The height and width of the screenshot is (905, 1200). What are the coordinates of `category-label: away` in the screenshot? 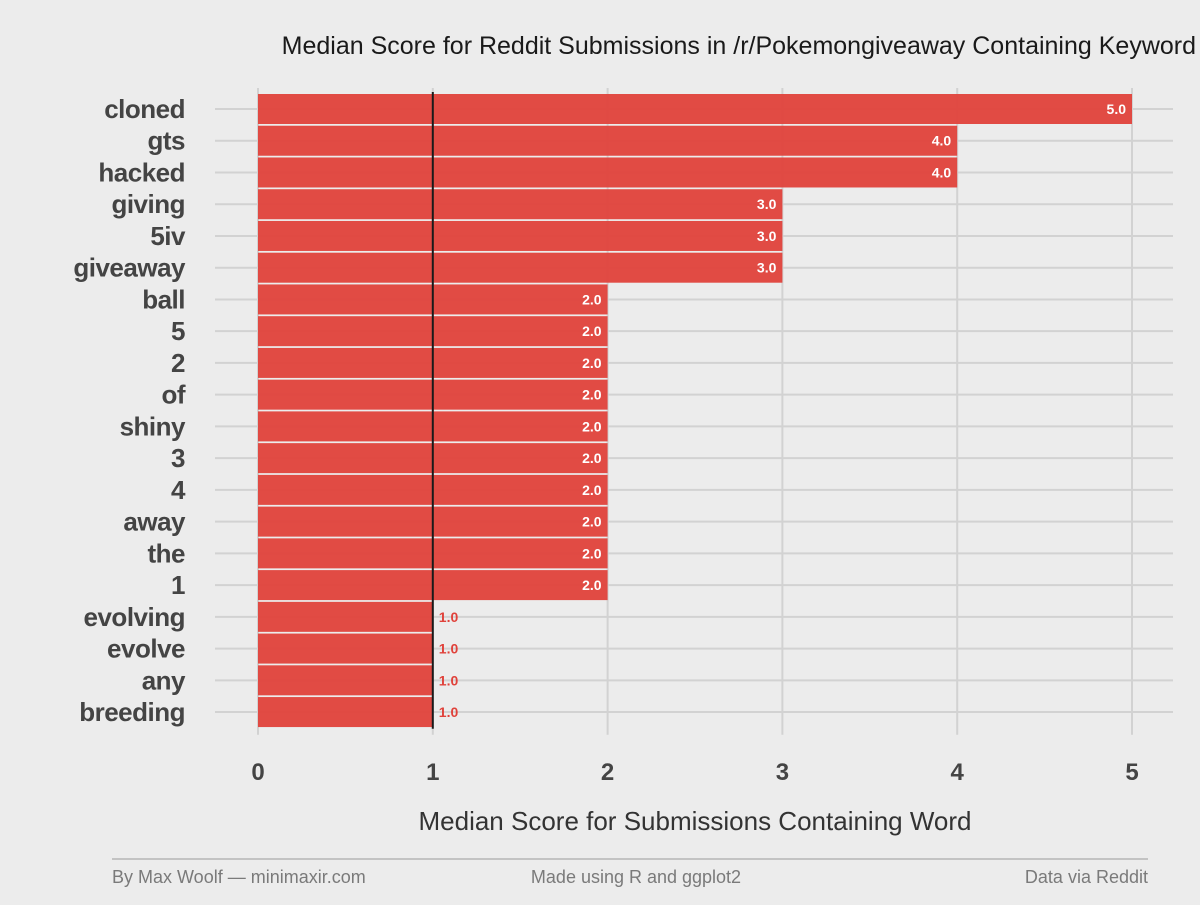 It's located at (154, 522).